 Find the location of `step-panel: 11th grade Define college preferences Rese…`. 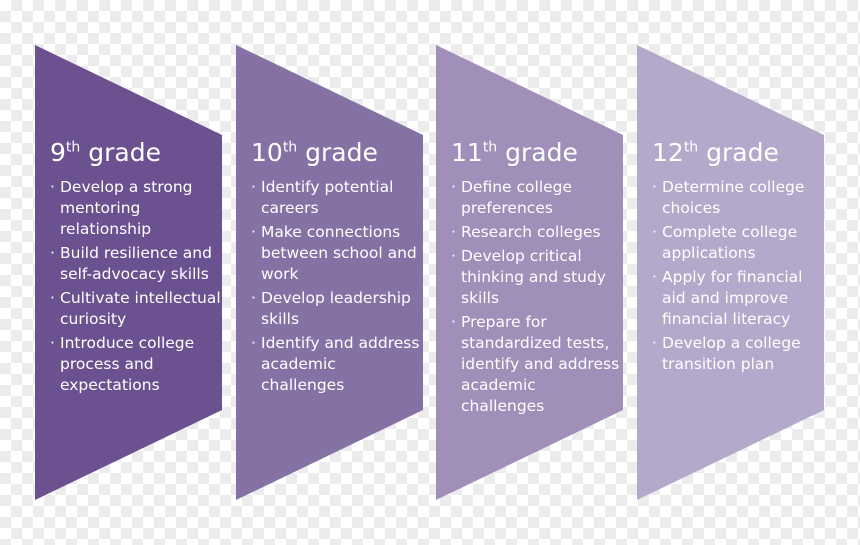

step-panel: 11th grade Define college preferences Rese… is located at coordinates (537, 279).